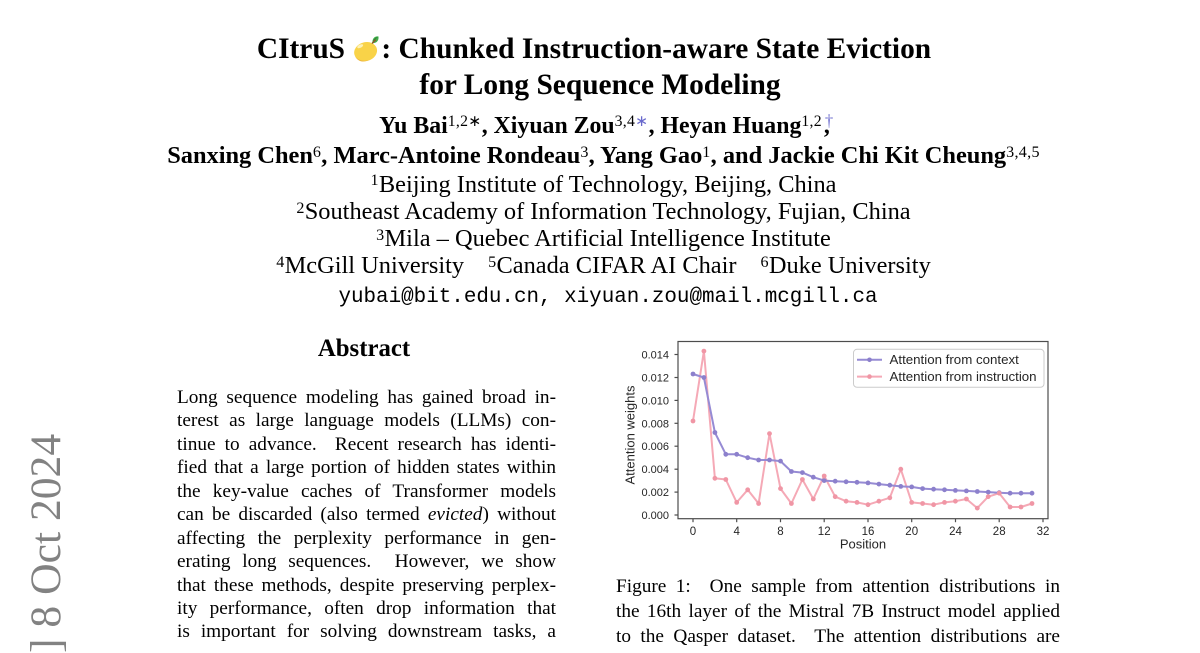 The height and width of the screenshot is (653, 1200). Describe the element at coordinates (630, 435) in the screenshot. I see `svg-text: Attention weights` at that location.